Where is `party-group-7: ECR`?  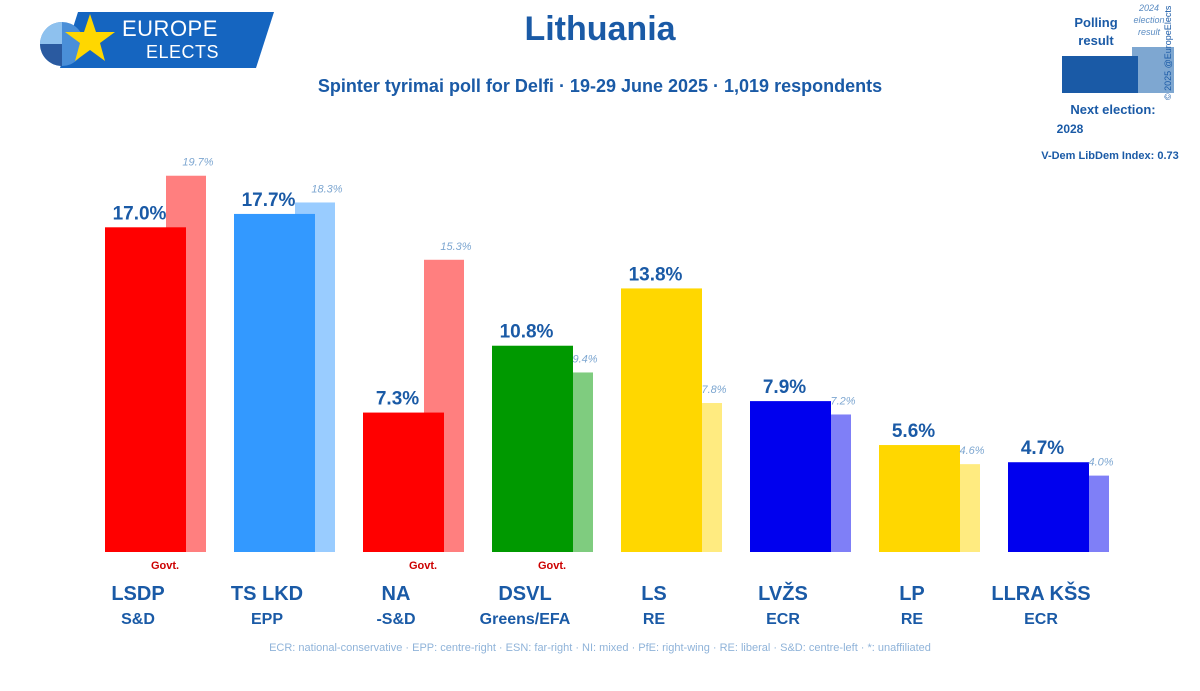
party-group-7: ECR is located at coordinates (1041, 619).